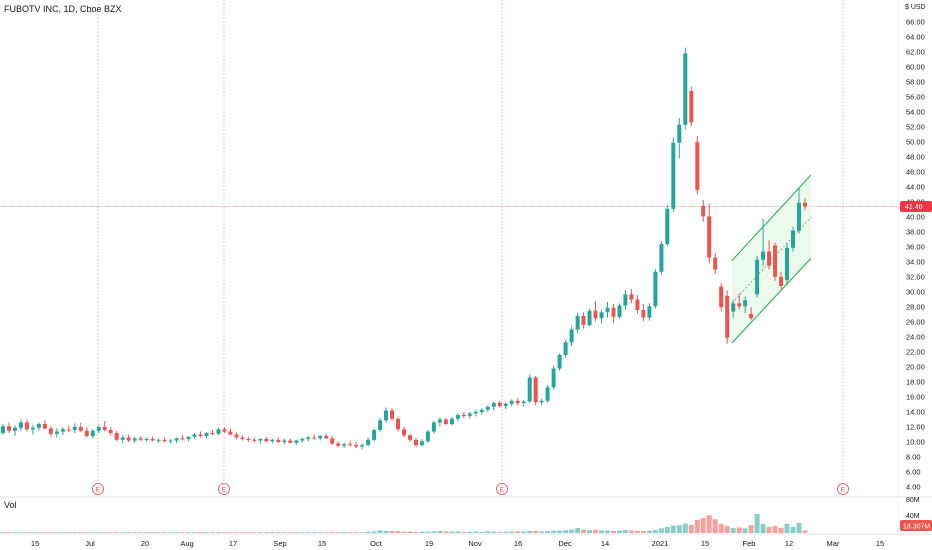  What do you see at coordinates (10, 505) in the screenshot?
I see `volume-indicator-label: Vol` at bounding box center [10, 505].